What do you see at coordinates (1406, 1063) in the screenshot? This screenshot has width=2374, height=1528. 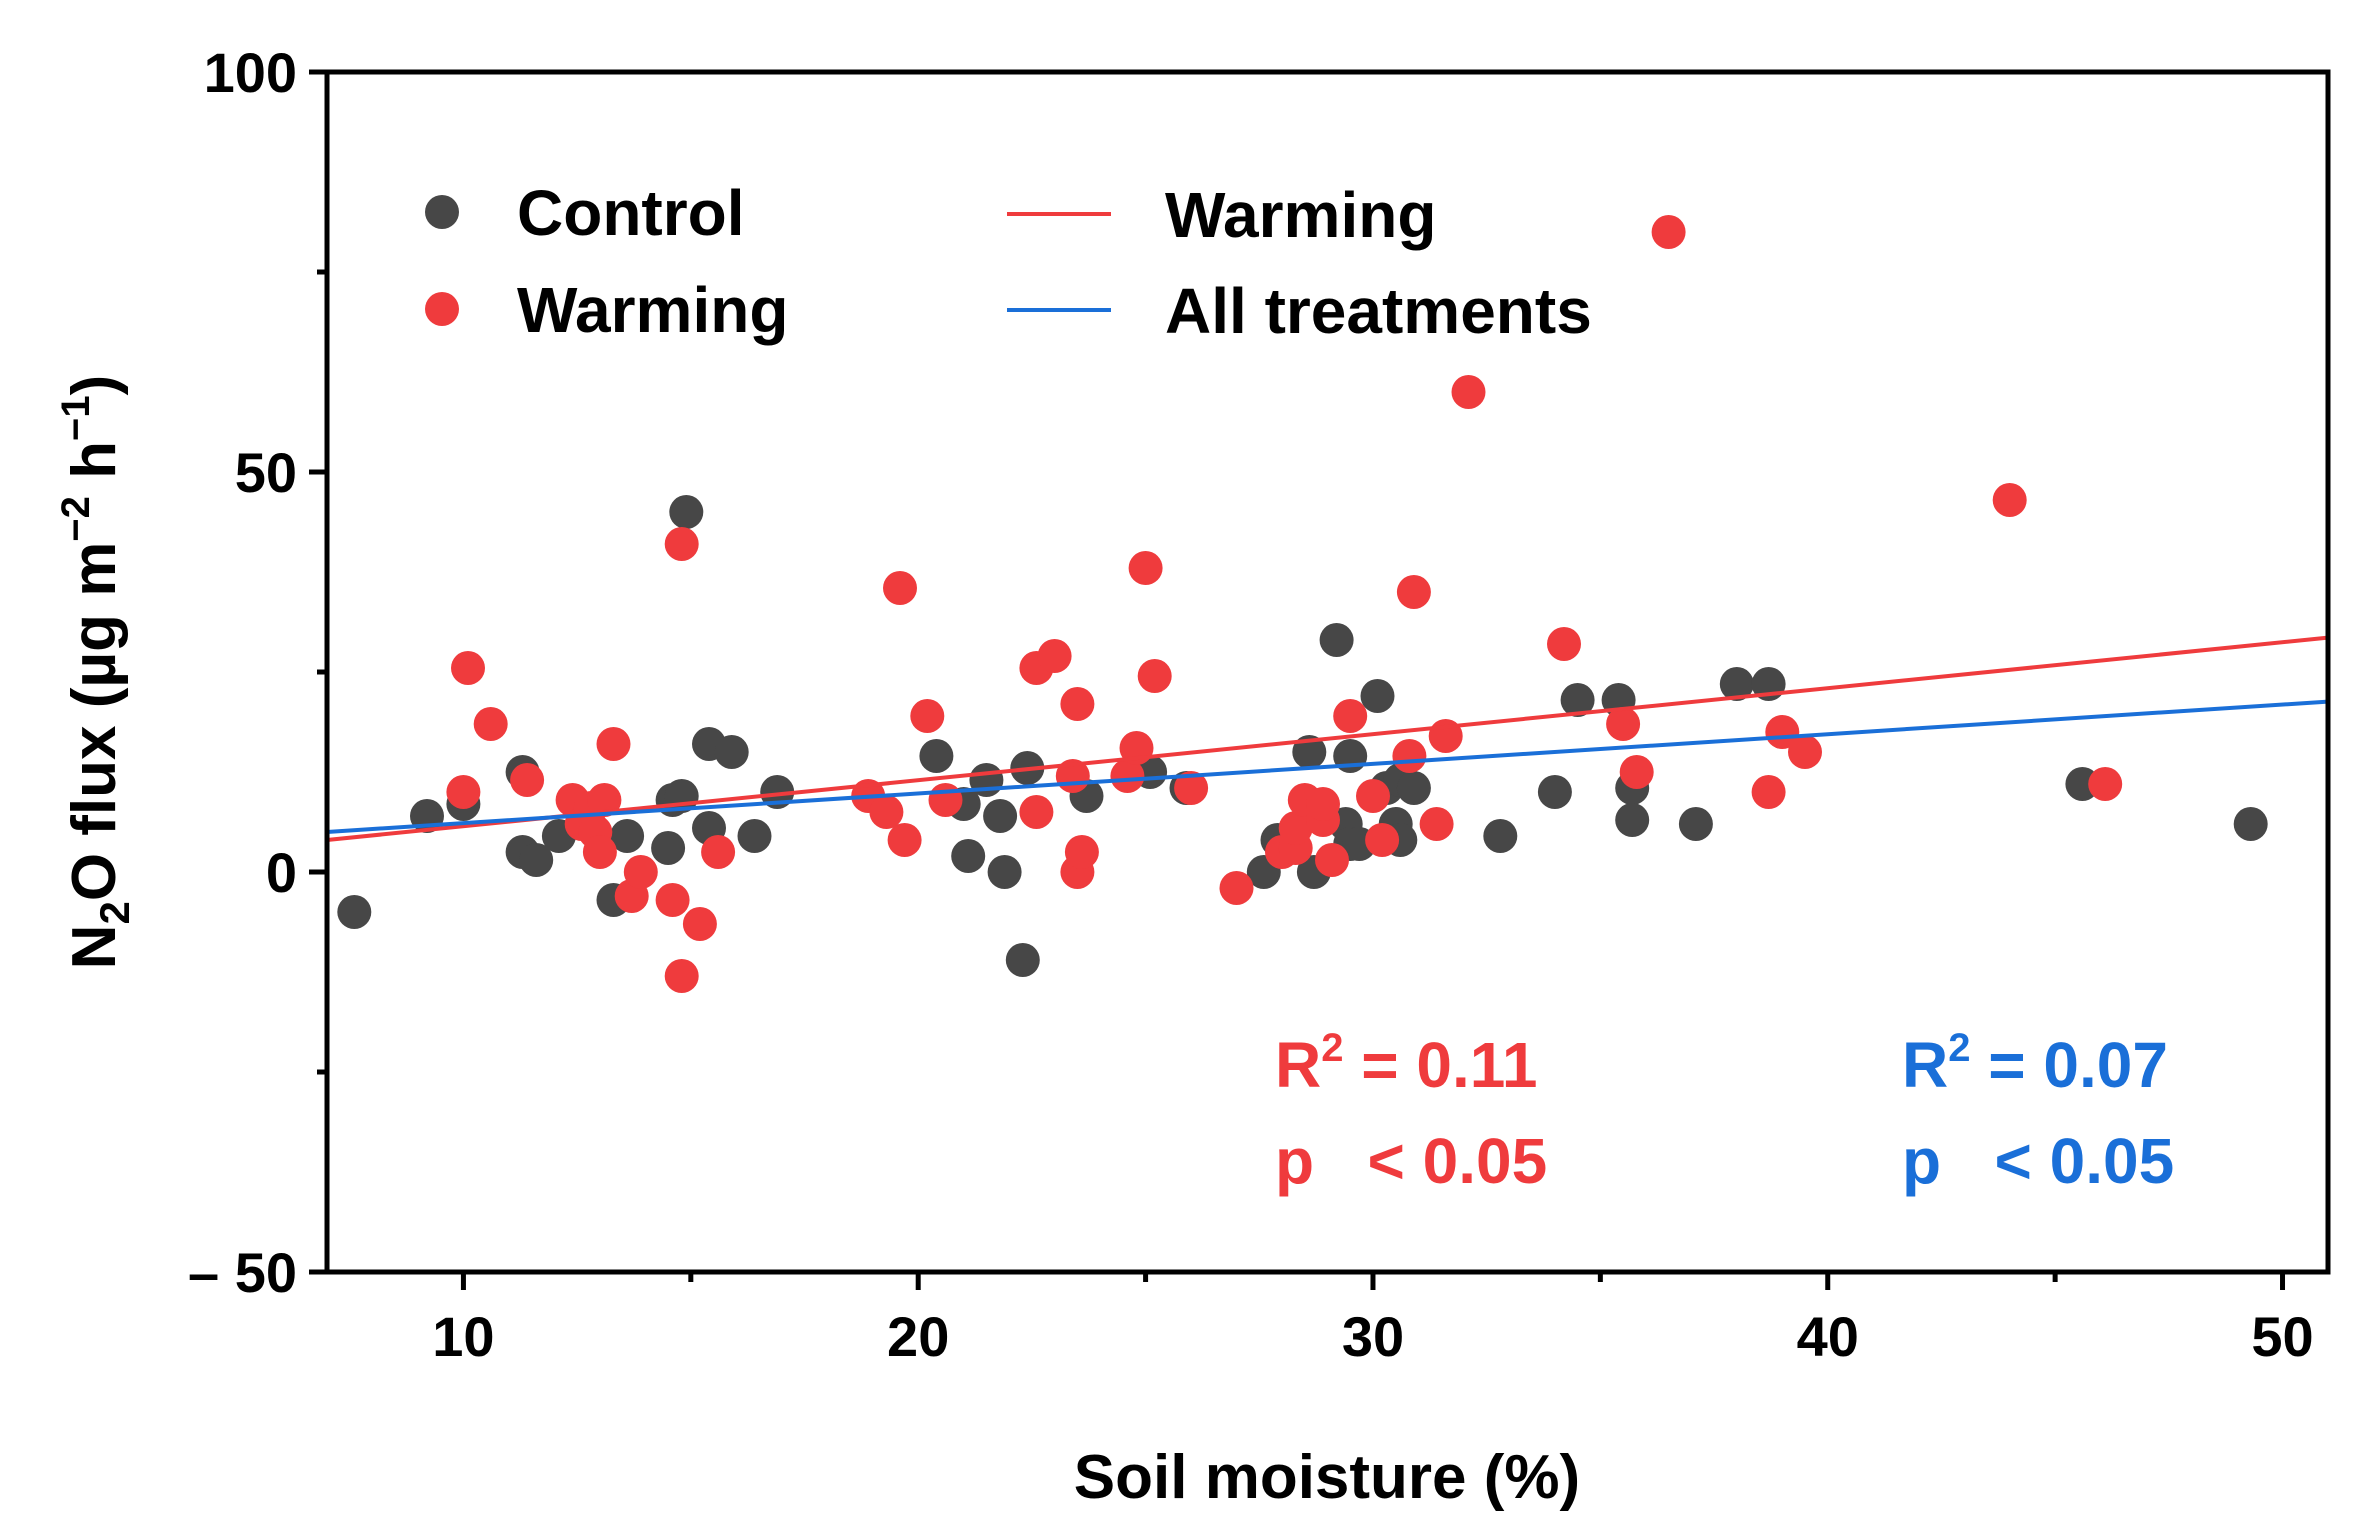 I see `r2-warming: R2 = 0.11` at bounding box center [1406, 1063].